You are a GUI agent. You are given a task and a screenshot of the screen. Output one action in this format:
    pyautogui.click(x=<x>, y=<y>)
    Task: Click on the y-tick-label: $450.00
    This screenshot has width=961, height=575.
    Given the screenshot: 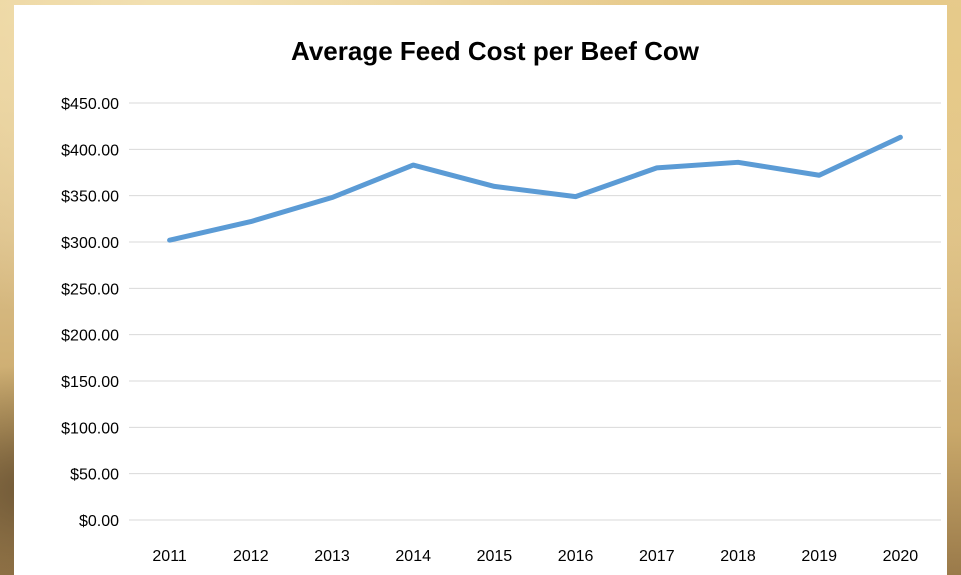 What is the action you would take?
    pyautogui.click(x=90, y=104)
    